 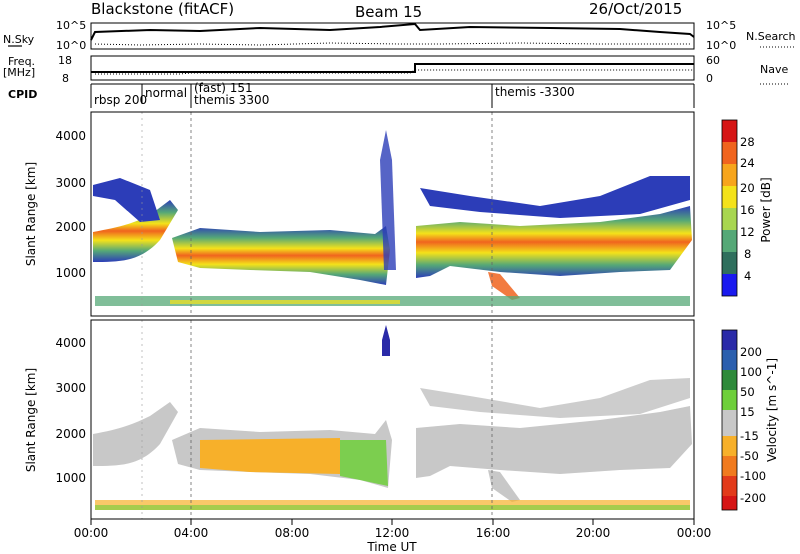 What do you see at coordinates (392, 533) in the screenshot?
I see `xtick-1200: 12:00` at bounding box center [392, 533].